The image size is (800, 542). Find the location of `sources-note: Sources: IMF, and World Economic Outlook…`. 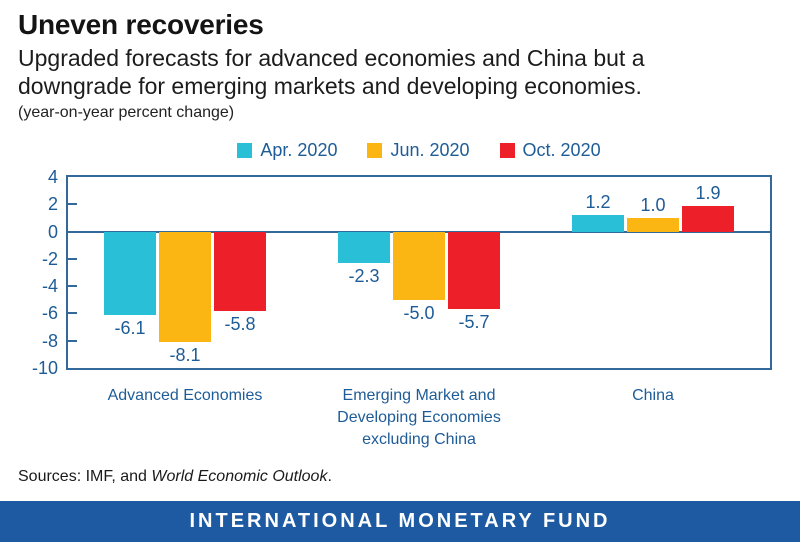

sources-note: Sources: IMF, and World Economic Outlook… is located at coordinates (175, 477).